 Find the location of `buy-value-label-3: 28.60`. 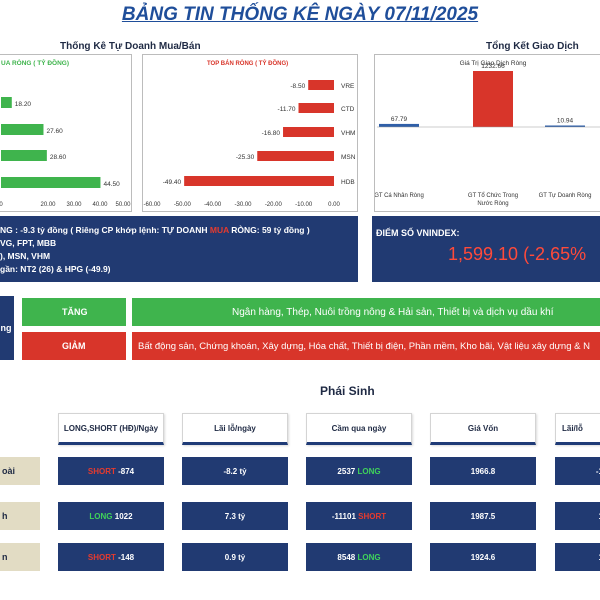

buy-value-label-3: 28.60 is located at coordinates (58, 157).